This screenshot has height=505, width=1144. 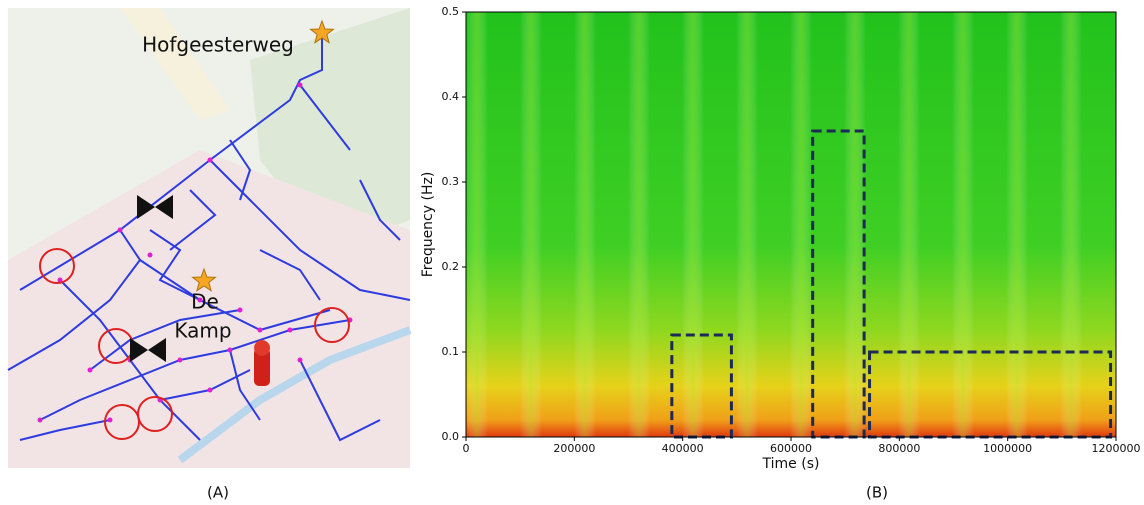 What do you see at coordinates (218, 45) in the screenshot?
I see `map-label: Hofgeesterweg` at bounding box center [218, 45].